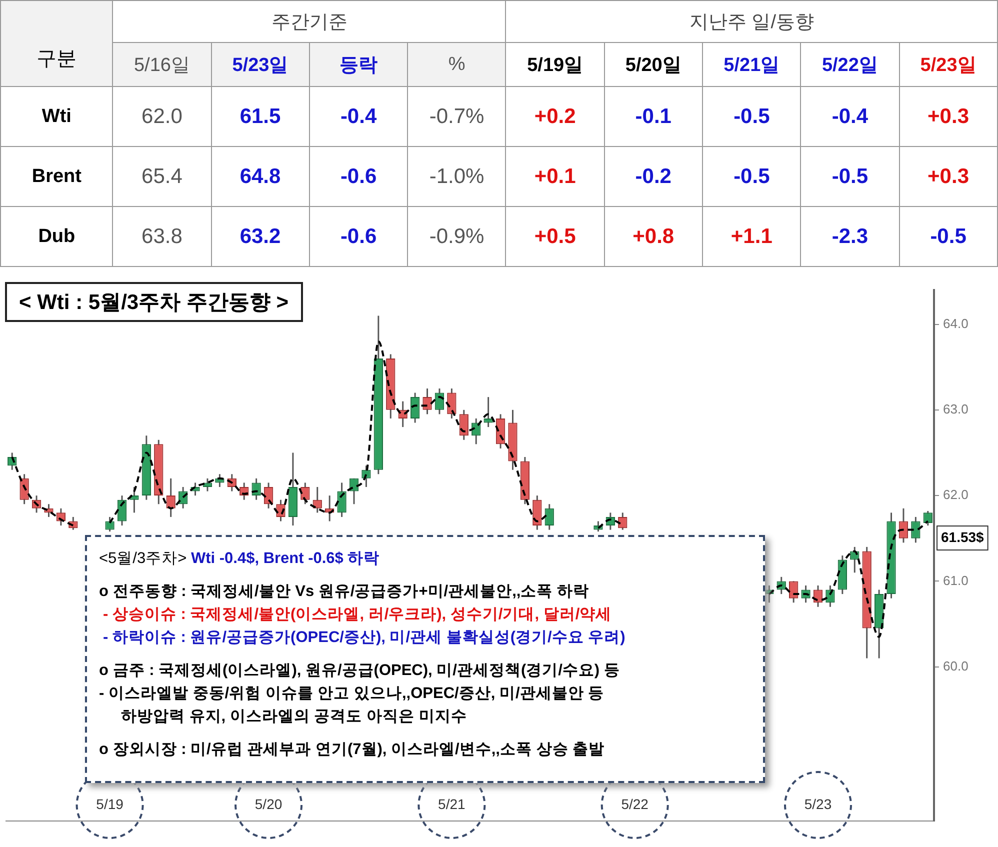 The height and width of the screenshot is (847, 998). What do you see at coordinates (653, 116) in the screenshot?
I see `data-label: -0.1` at bounding box center [653, 116].